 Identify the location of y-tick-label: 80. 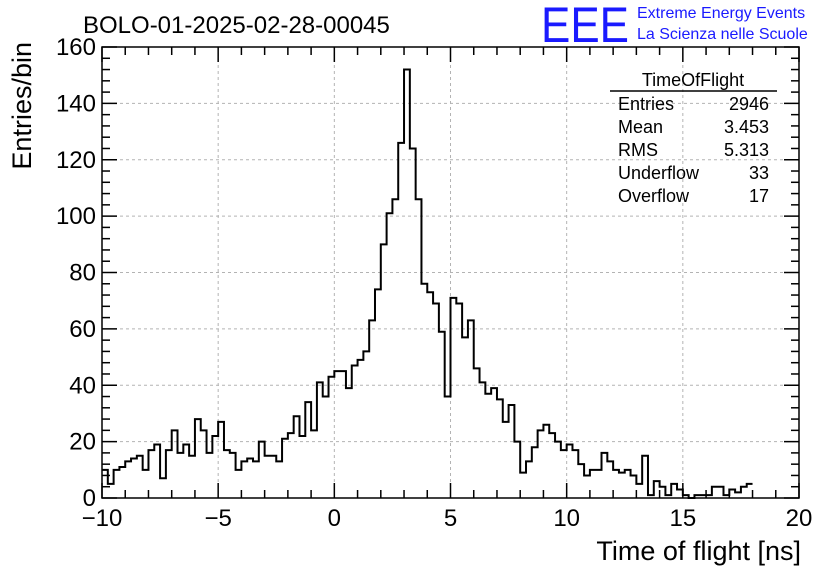
(82, 273).